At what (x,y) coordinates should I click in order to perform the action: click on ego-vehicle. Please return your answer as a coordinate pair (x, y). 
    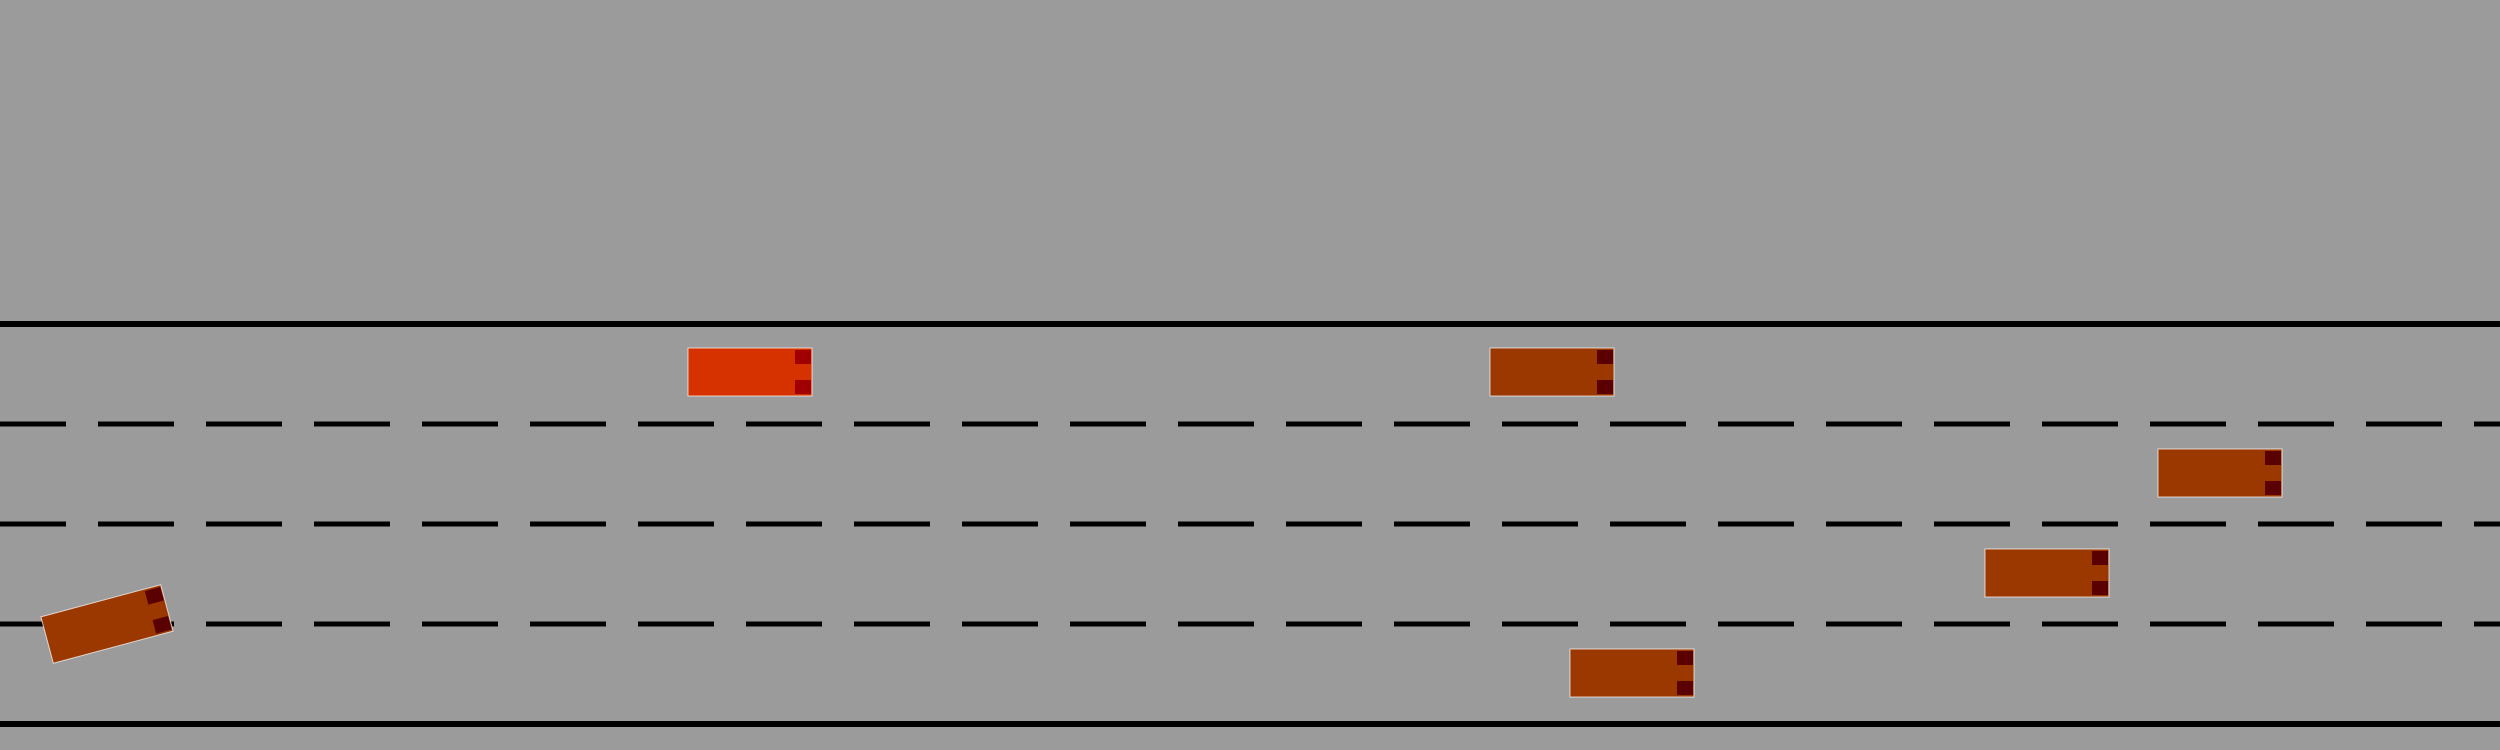
    Looking at the image, I should click on (750, 372).